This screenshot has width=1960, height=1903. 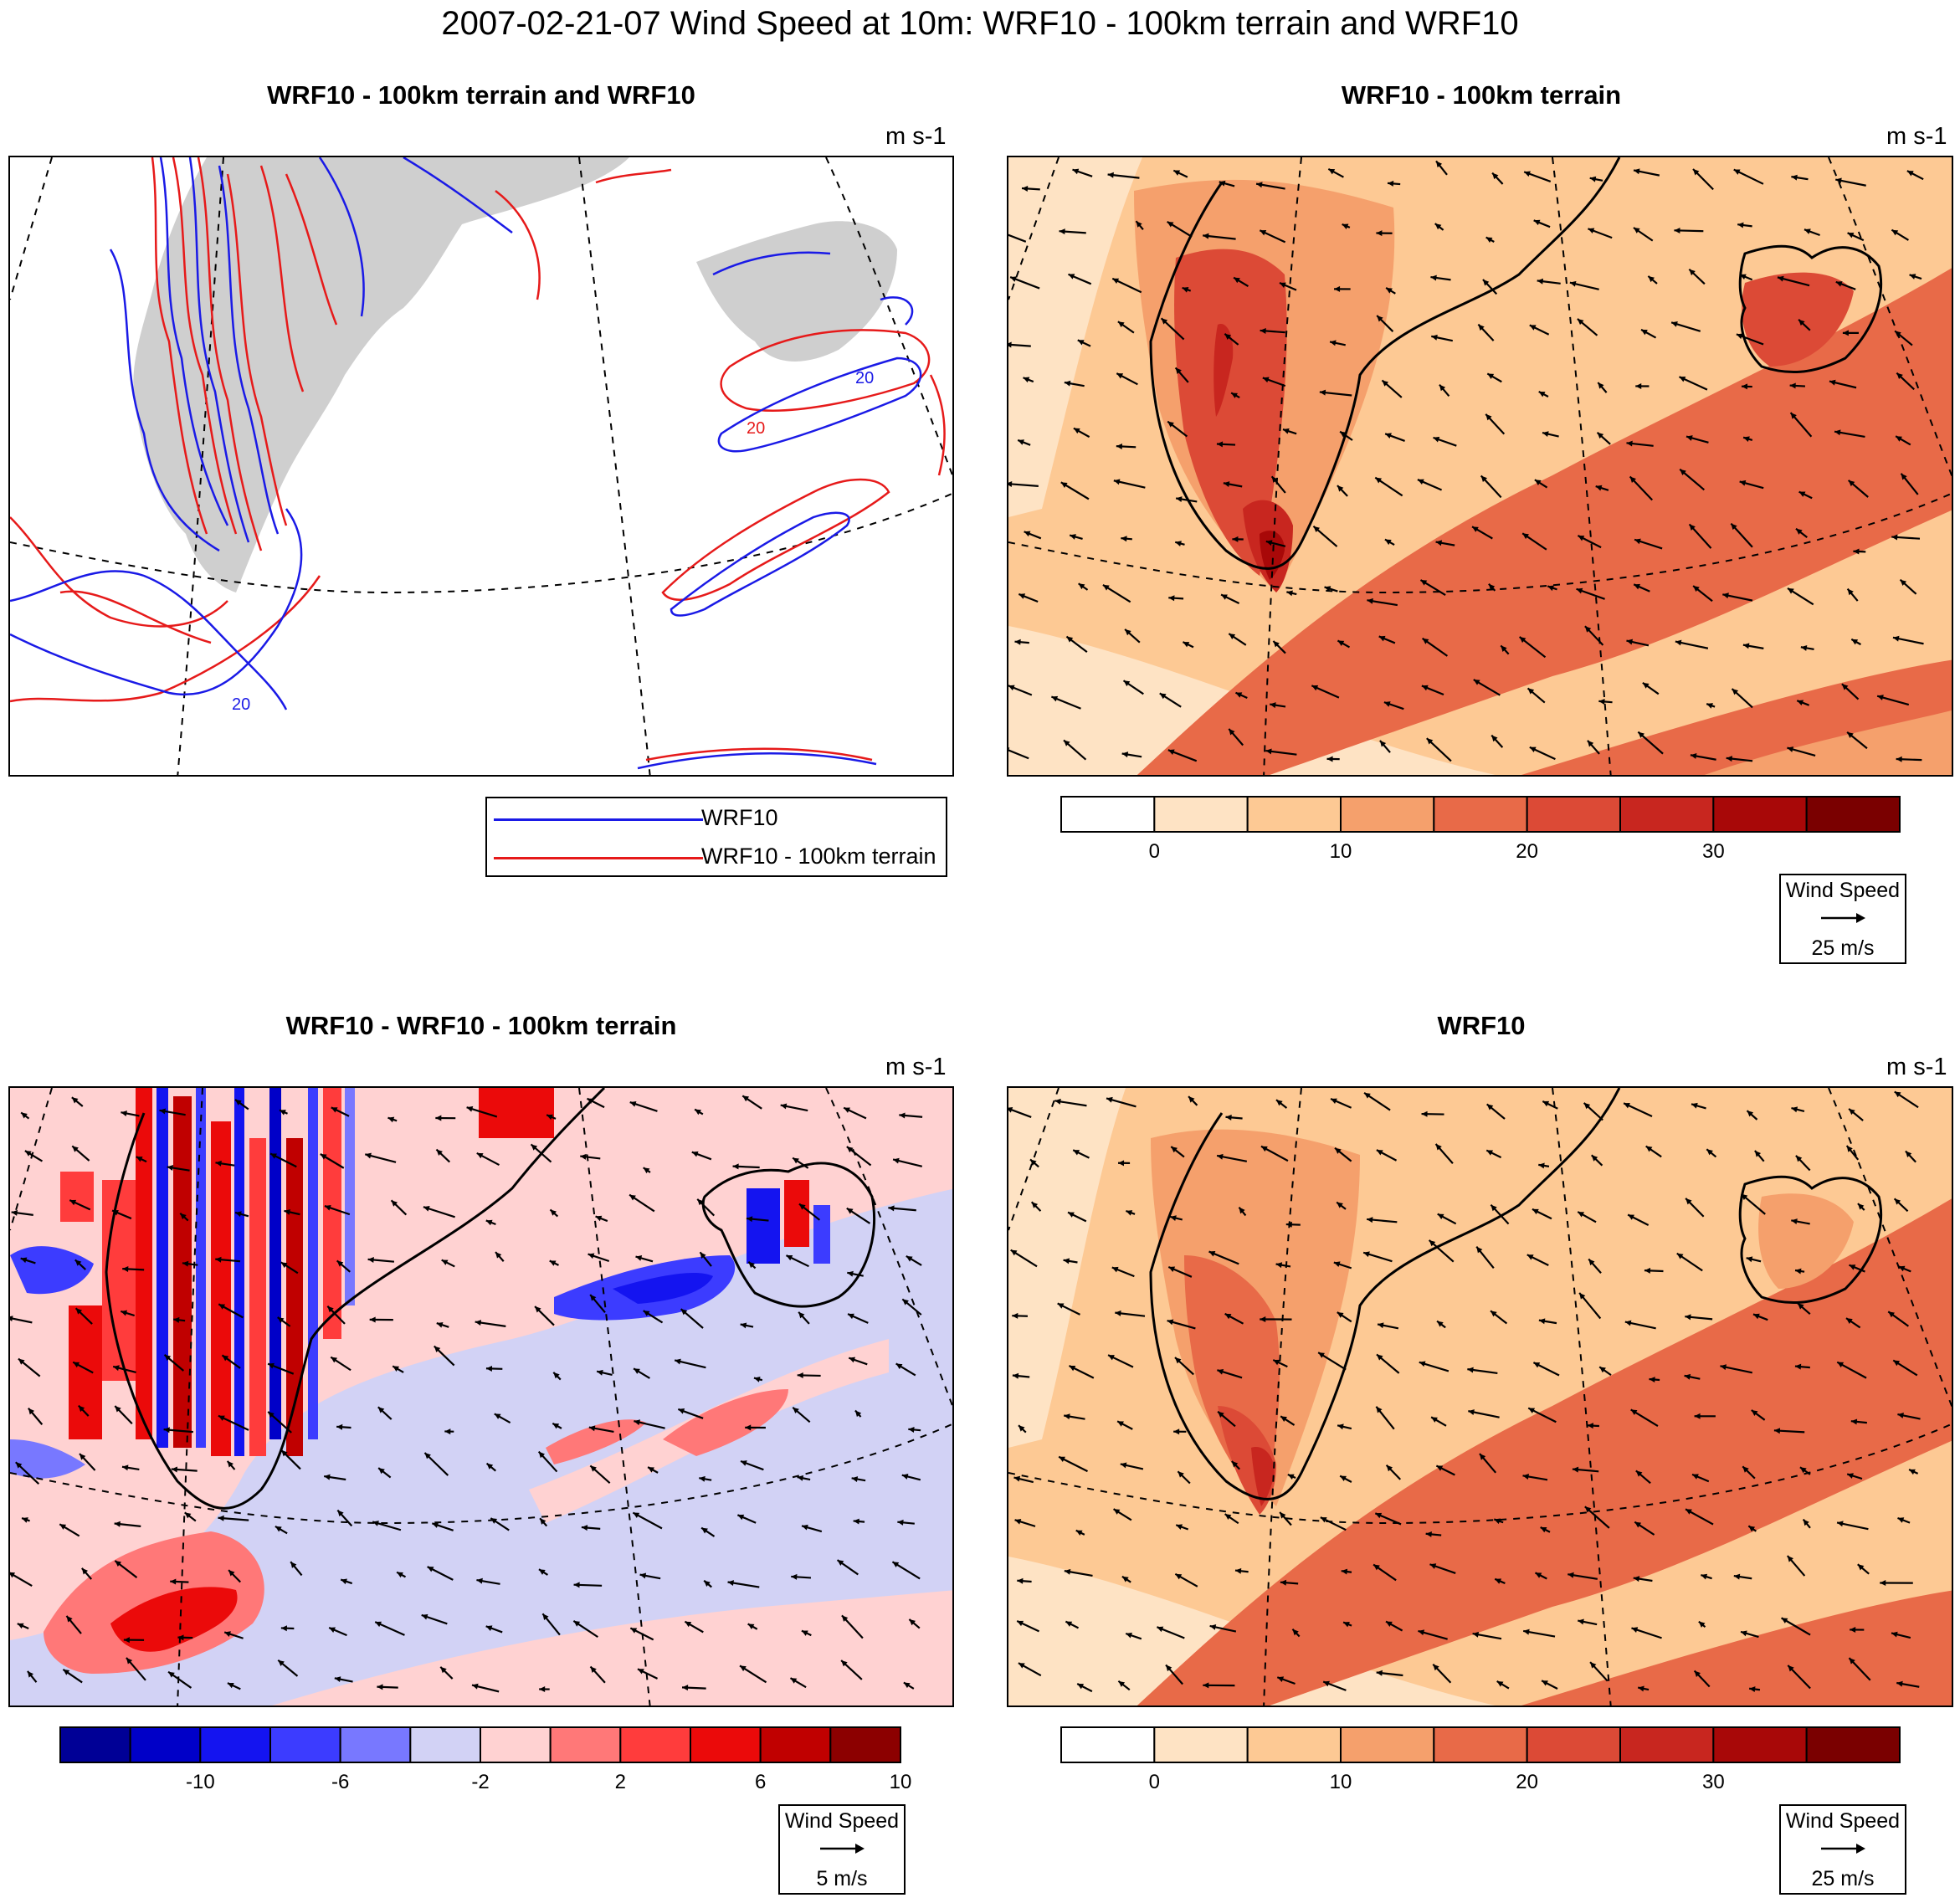 What do you see at coordinates (739, 818) in the screenshot?
I see `legend-label-wrf10: WRF10` at bounding box center [739, 818].